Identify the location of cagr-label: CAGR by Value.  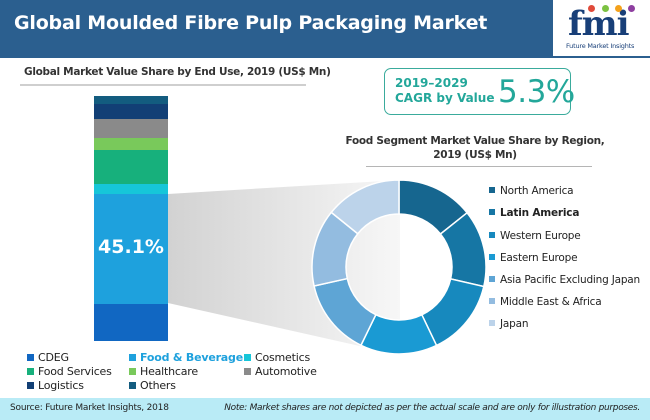
(445, 98).